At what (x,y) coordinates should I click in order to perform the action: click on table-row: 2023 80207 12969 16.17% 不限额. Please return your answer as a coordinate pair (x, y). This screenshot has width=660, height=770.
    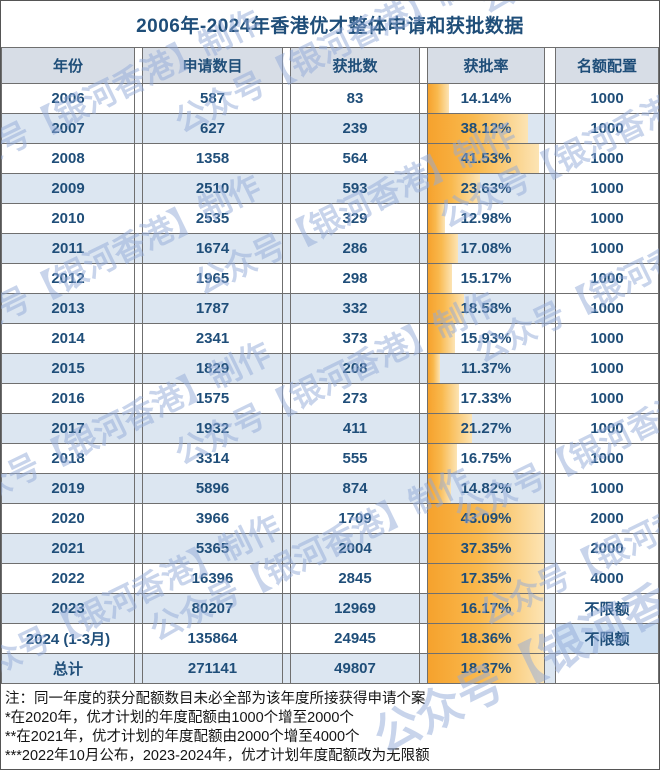
    Looking at the image, I should click on (330, 609).